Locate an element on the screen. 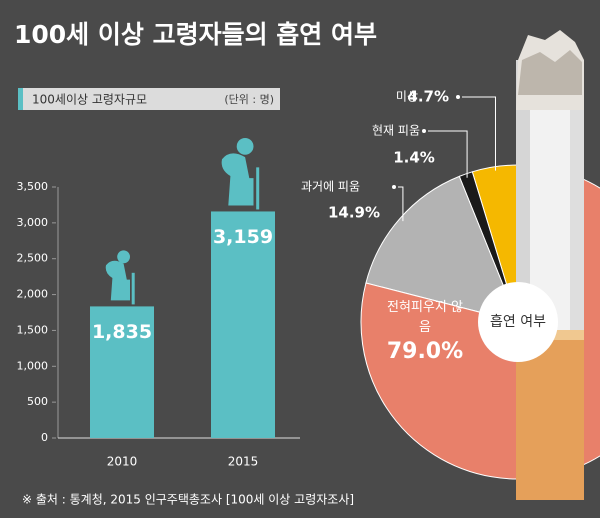 The height and width of the screenshot is (518, 600). slice-label: 과거에 피움 is located at coordinates (330, 187).